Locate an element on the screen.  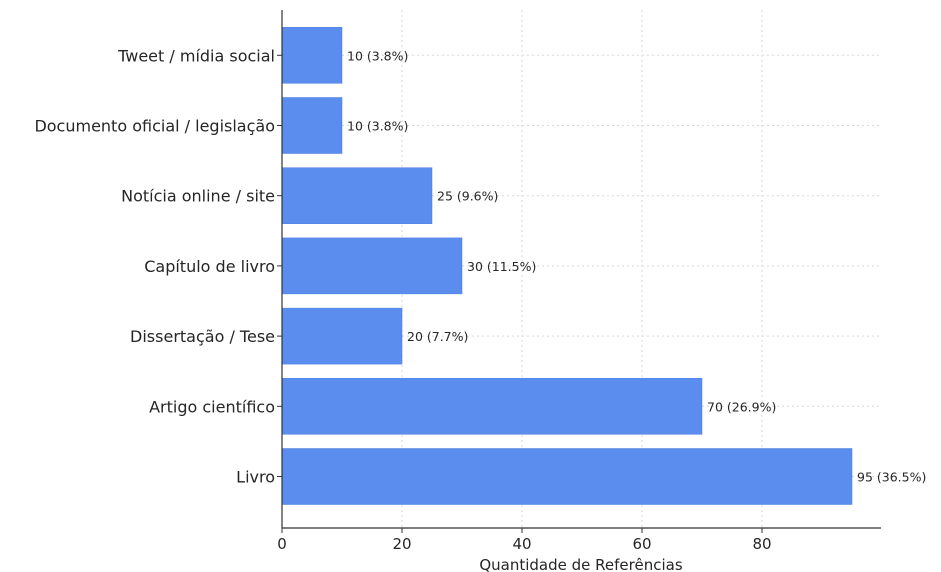
y-tick-label: Documento oficial / legislação is located at coordinates (154, 126).